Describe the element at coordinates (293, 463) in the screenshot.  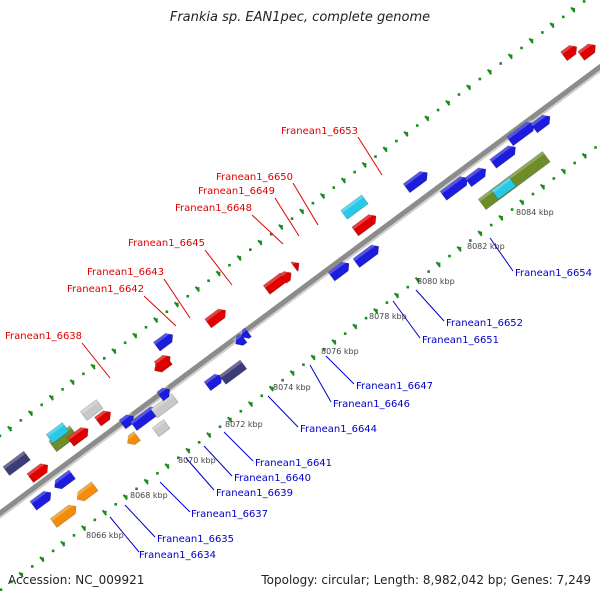
I see `gene-label: Franean1_6641` at that location.